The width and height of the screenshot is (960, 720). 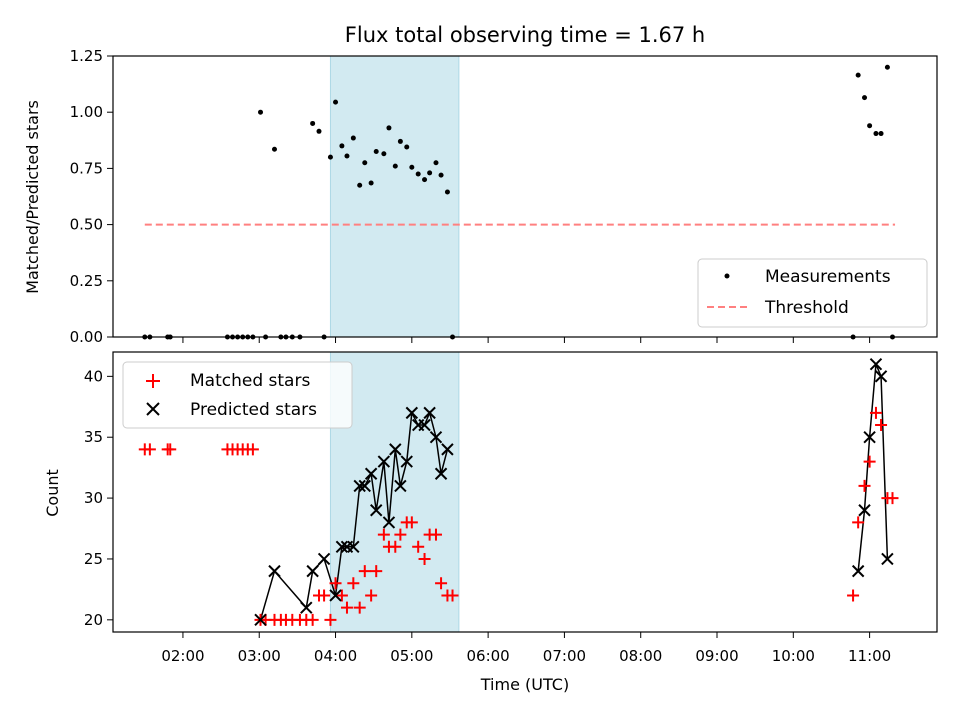 What do you see at coordinates (153, 409) in the screenshot?
I see `legend-predicted-marker` at bounding box center [153, 409].